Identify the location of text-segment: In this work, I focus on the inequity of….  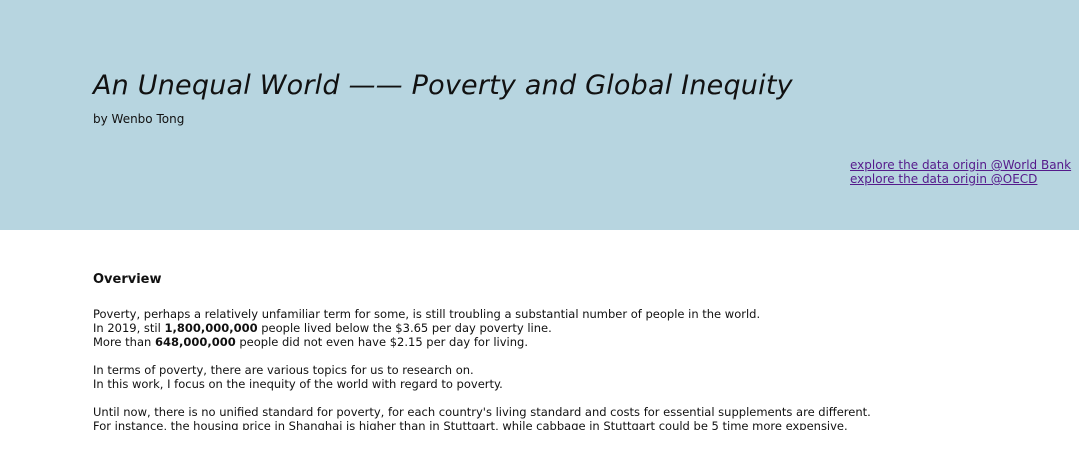
(298, 384).